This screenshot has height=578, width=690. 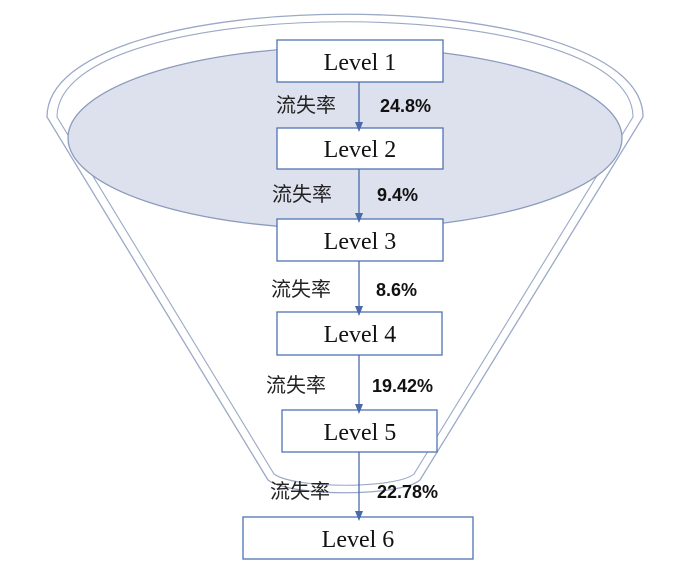 What do you see at coordinates (345, 194) in the screenshot?
I see `transition-2: 流失率 9.4%` at bounding box center [345, 194].